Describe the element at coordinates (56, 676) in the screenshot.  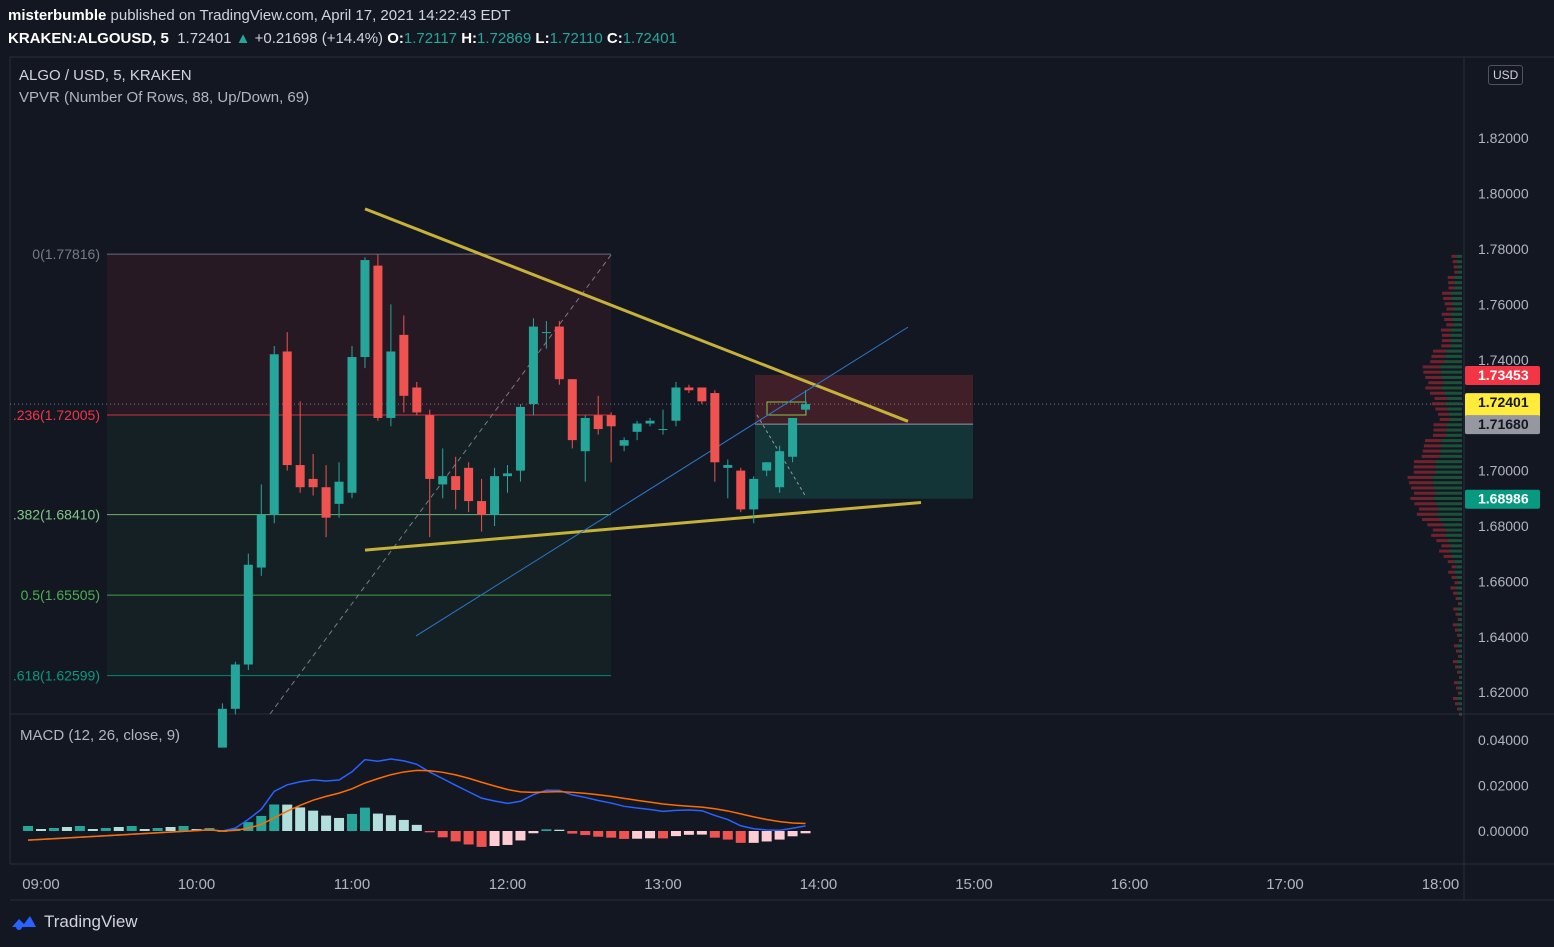
I see `fib-level-label: .618(1.62599)` at that location.